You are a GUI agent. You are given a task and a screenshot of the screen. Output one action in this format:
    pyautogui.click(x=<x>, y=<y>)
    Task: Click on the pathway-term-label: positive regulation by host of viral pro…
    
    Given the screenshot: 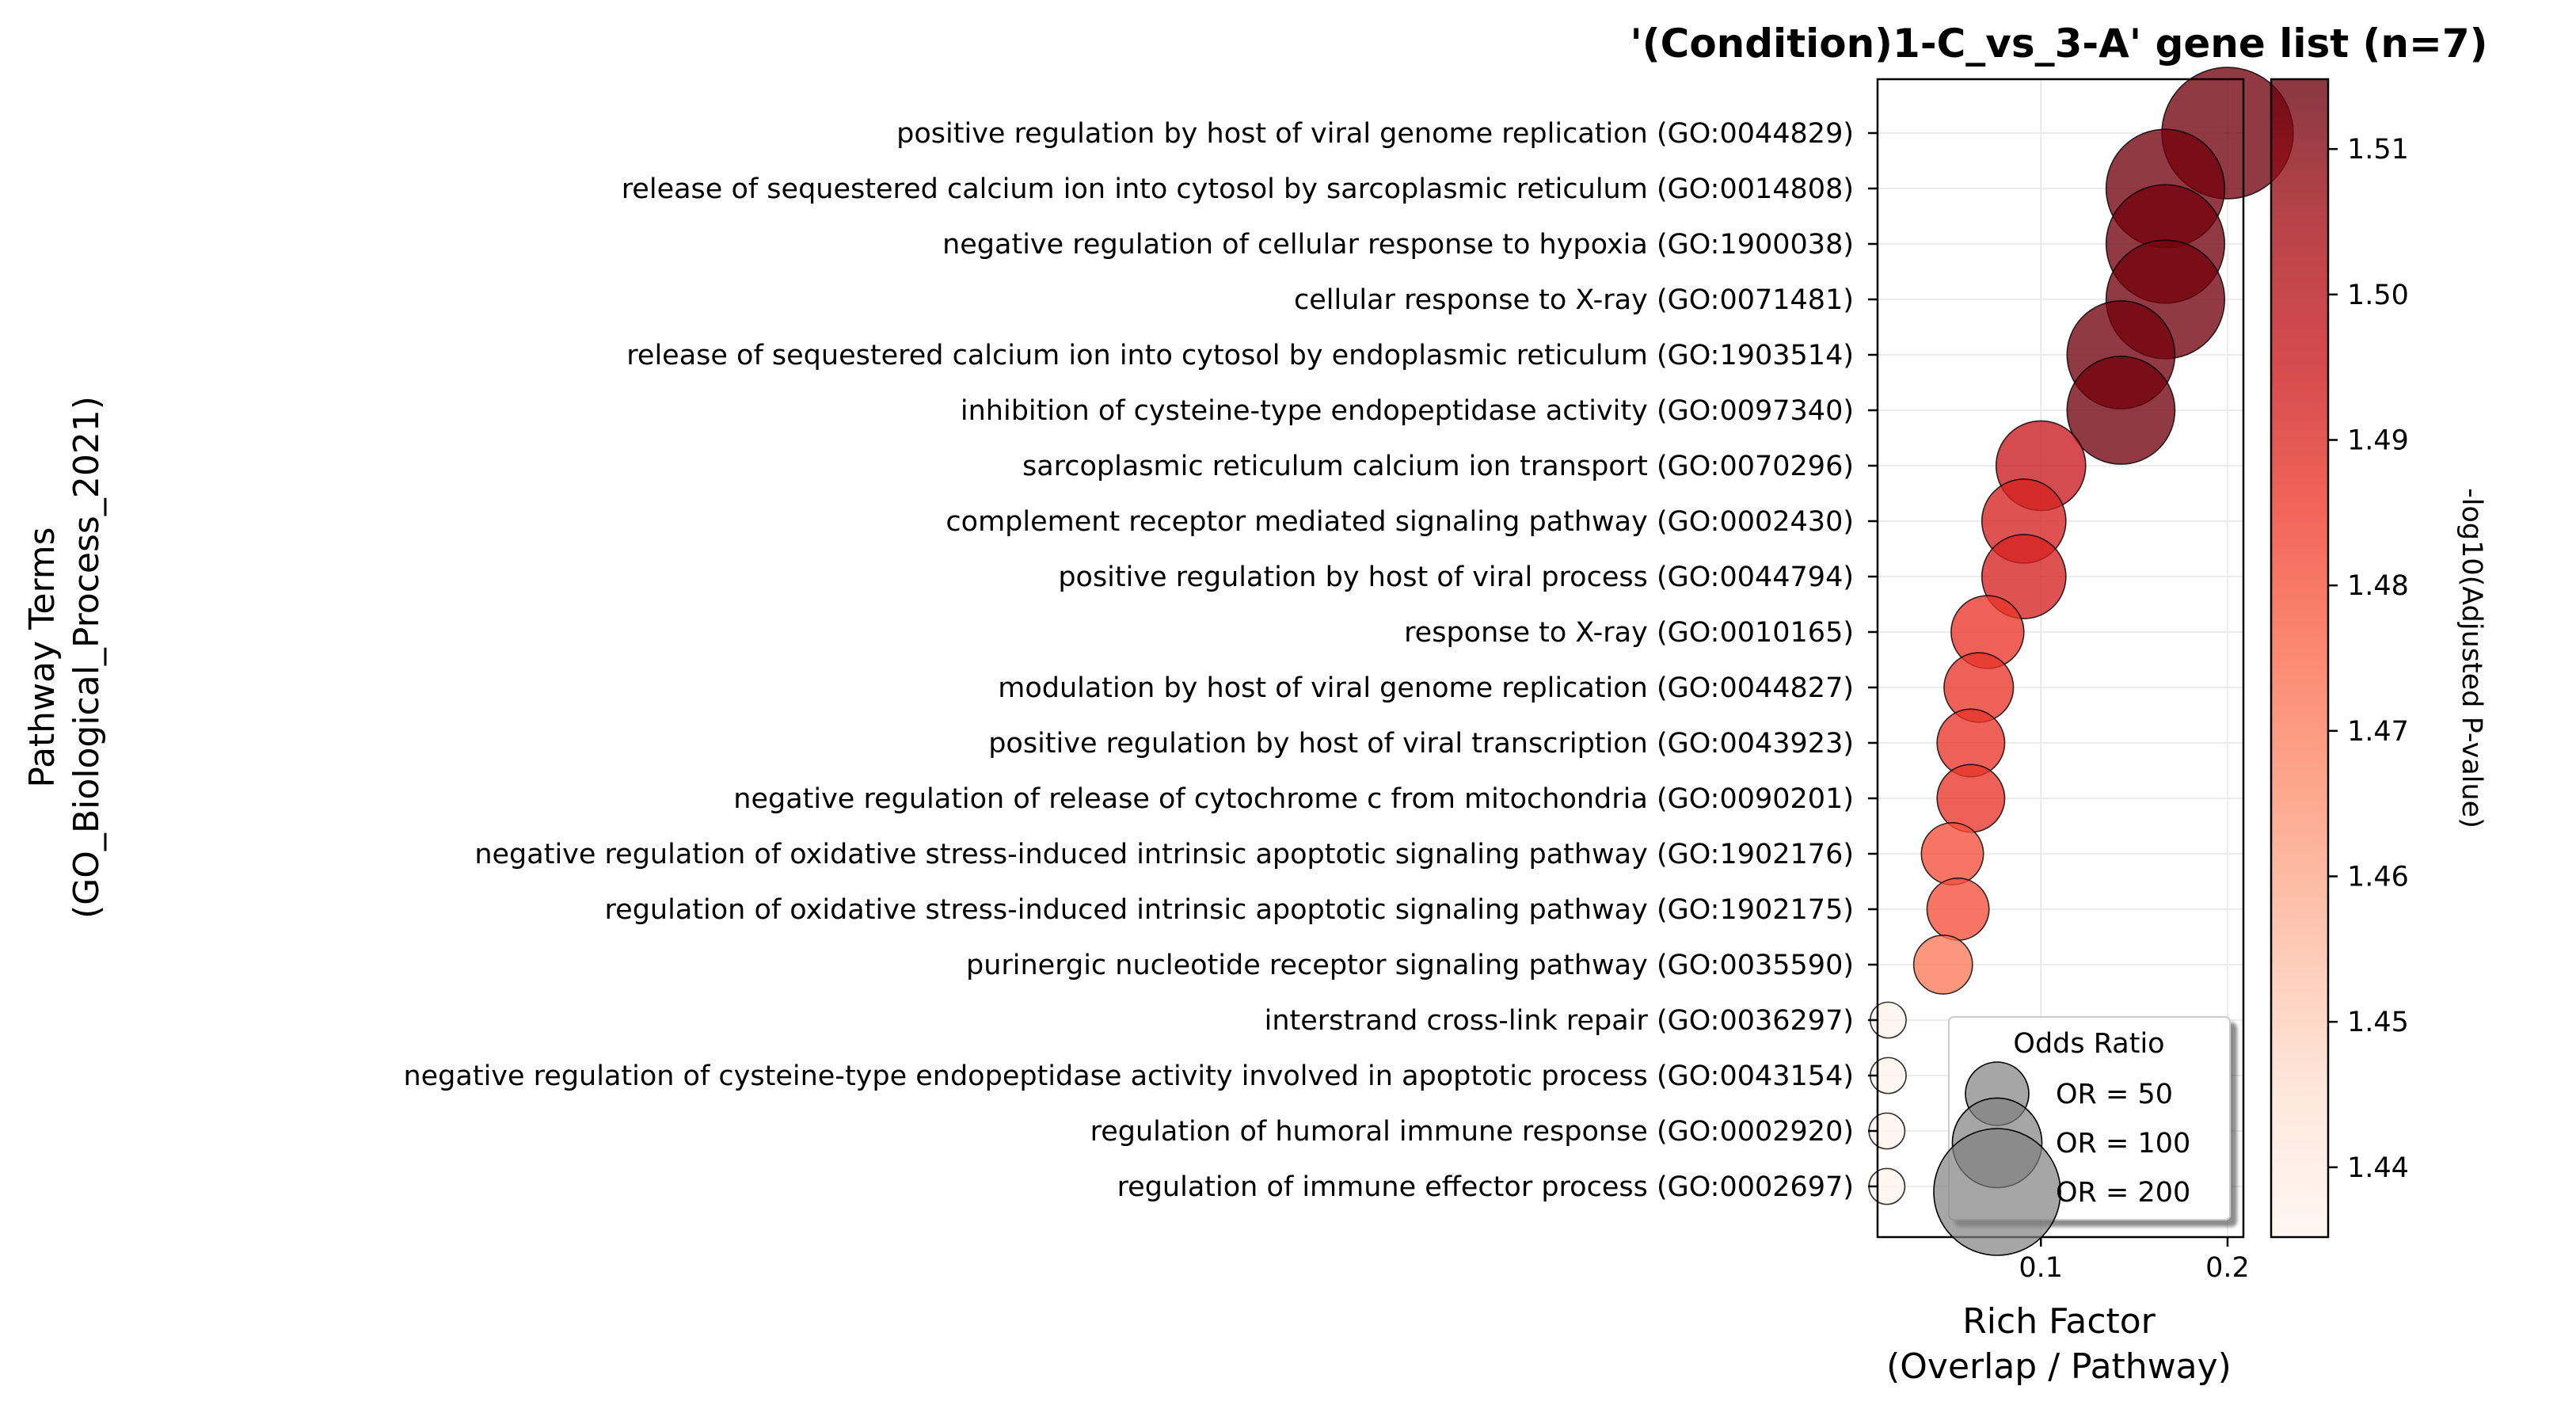 What is the action you would take?
    pyautogui.click(x=1456, y=578)
    